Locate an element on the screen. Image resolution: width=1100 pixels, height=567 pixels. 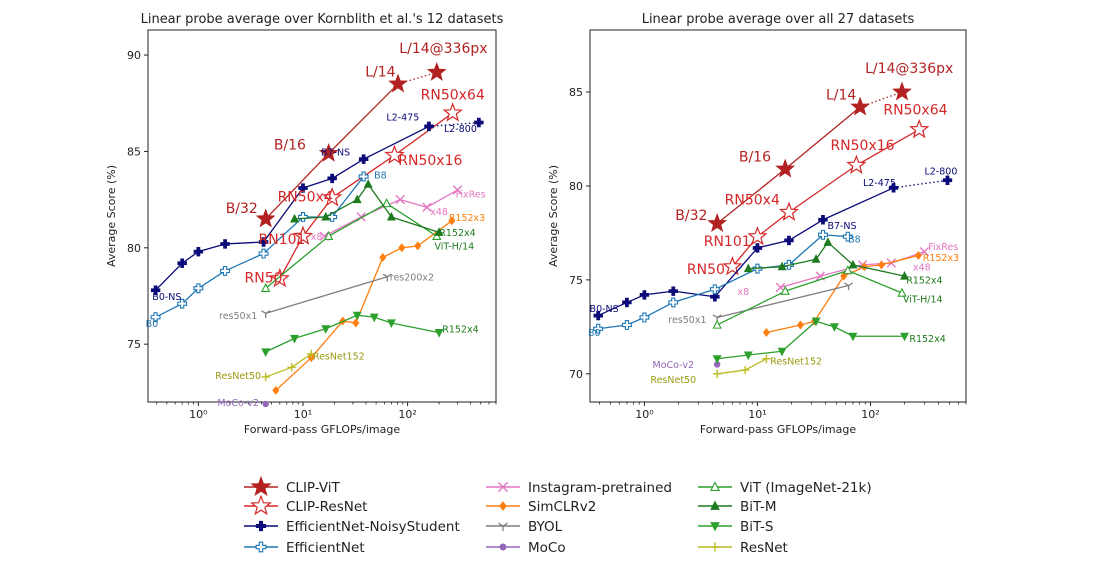
point-label: RN101 is located at coordinates (727, 242).